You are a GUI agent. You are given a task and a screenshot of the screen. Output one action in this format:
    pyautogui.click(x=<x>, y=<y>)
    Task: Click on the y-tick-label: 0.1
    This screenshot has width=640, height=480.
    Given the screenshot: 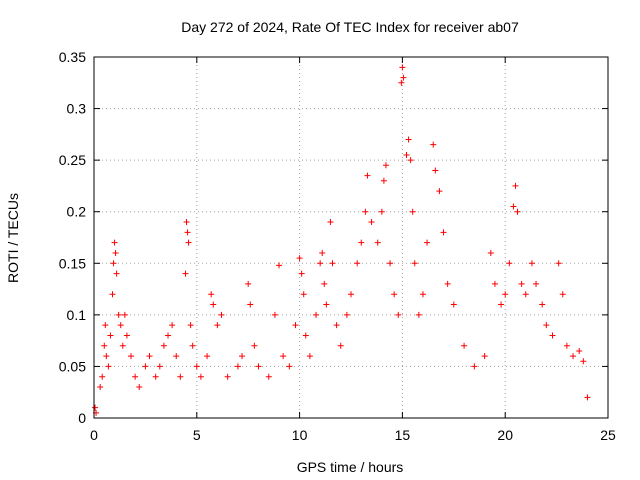 What is the action you would take?
    pyautogui.click(x=77, y=315)
    